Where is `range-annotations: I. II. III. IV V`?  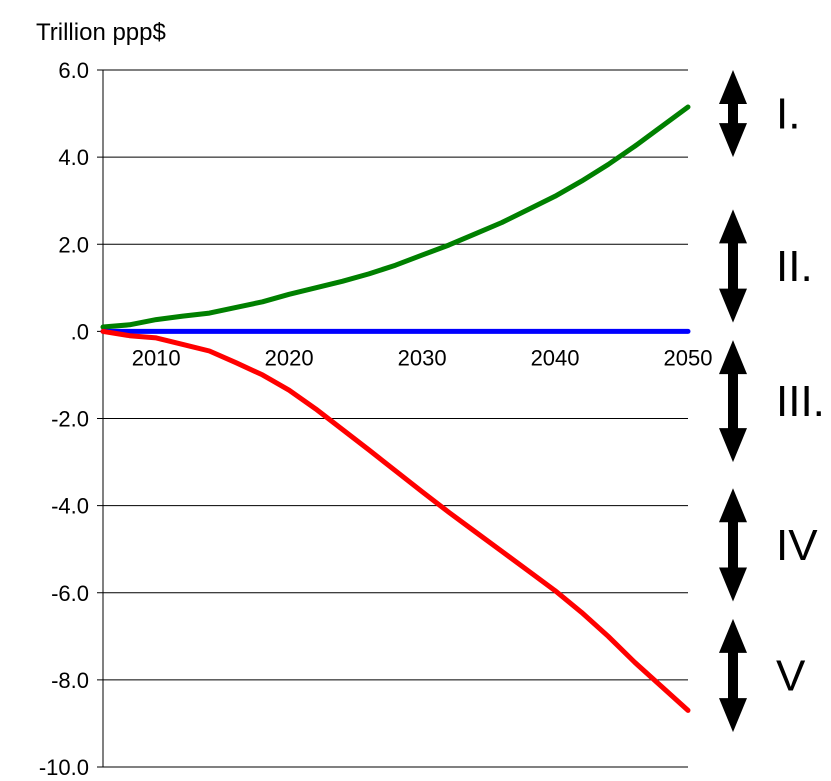
range-annotations: I. II. III. IV V is located at coordinates (772, 401).